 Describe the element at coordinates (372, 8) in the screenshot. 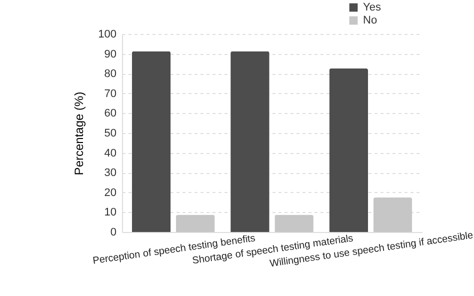

I see `legend-label: Yes` at that location.